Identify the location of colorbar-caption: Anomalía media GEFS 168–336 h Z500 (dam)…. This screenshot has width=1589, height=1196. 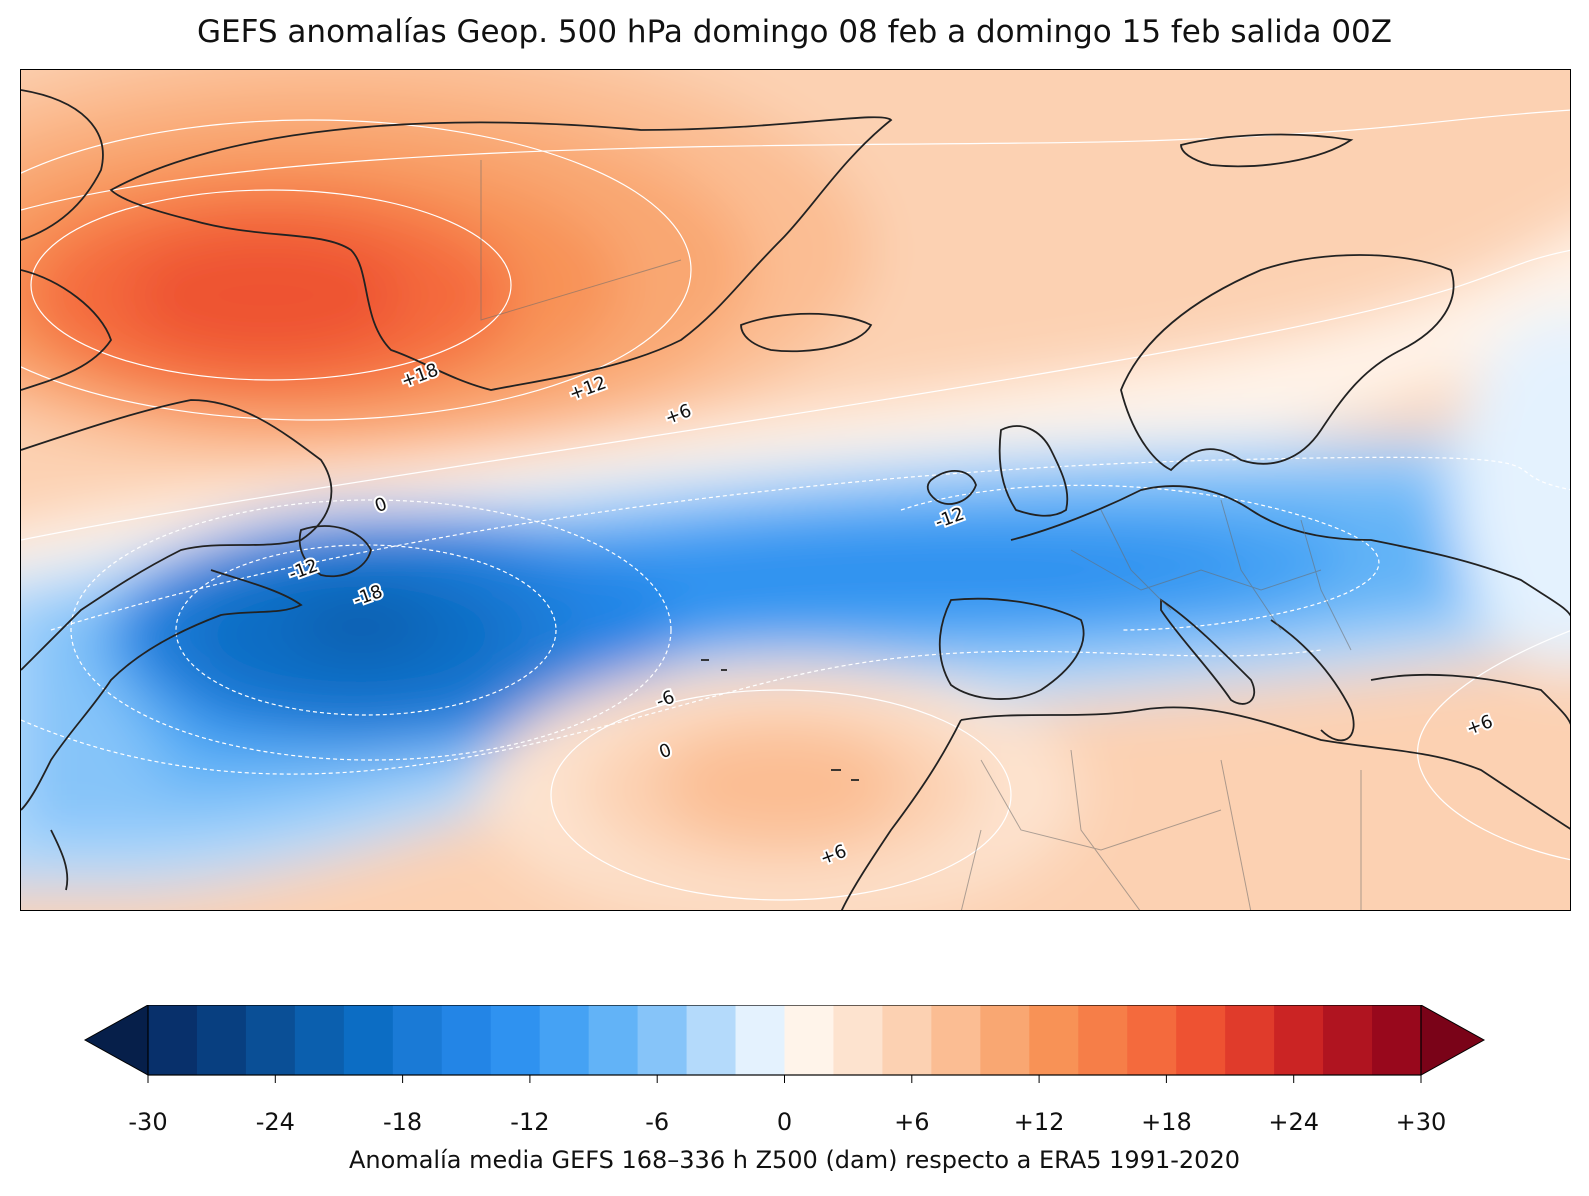
(794, 1160).